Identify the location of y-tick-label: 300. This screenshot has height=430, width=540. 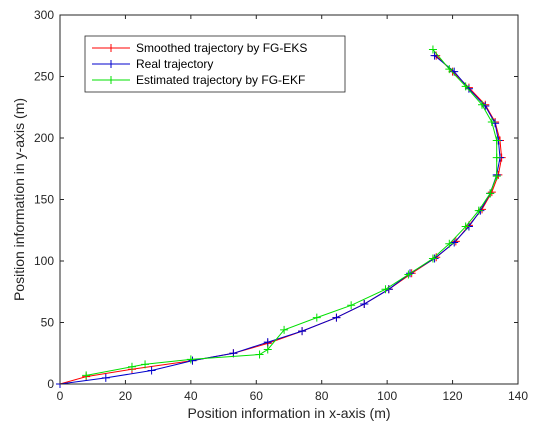
(44, 15).